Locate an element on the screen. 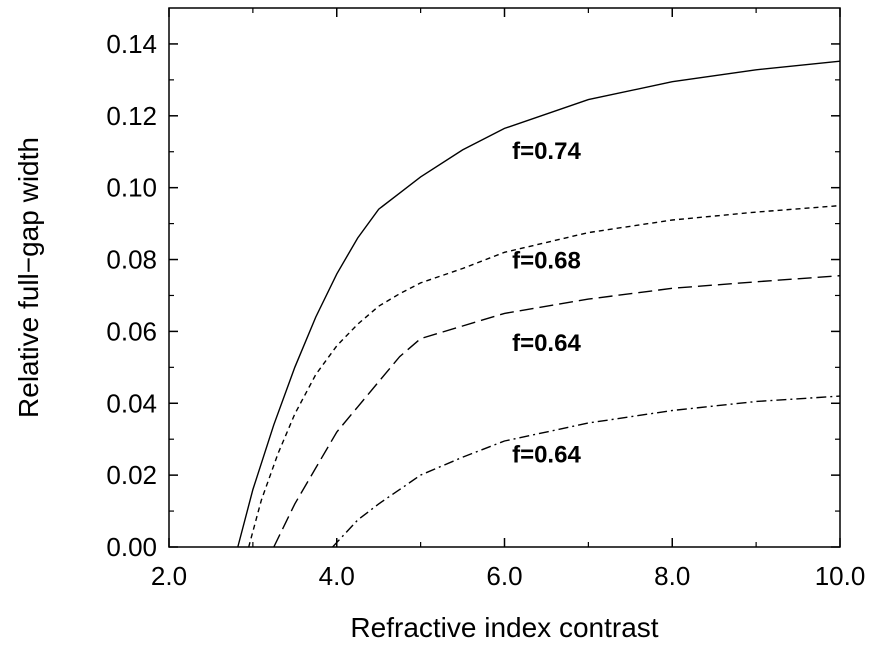 Image resolution: width=882 pixels, height=650 pixels. x-tick-label: 2.0 is located at coordinates (169, 576).